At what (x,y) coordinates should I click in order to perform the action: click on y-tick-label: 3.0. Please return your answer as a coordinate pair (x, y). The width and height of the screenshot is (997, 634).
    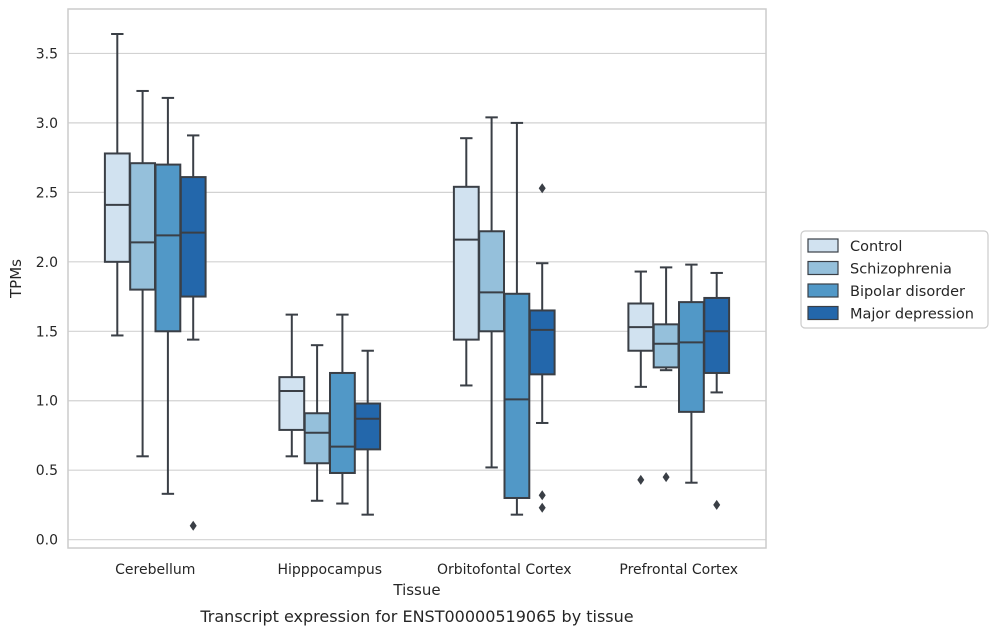
    Looking at the image, I should click on (47, 124).